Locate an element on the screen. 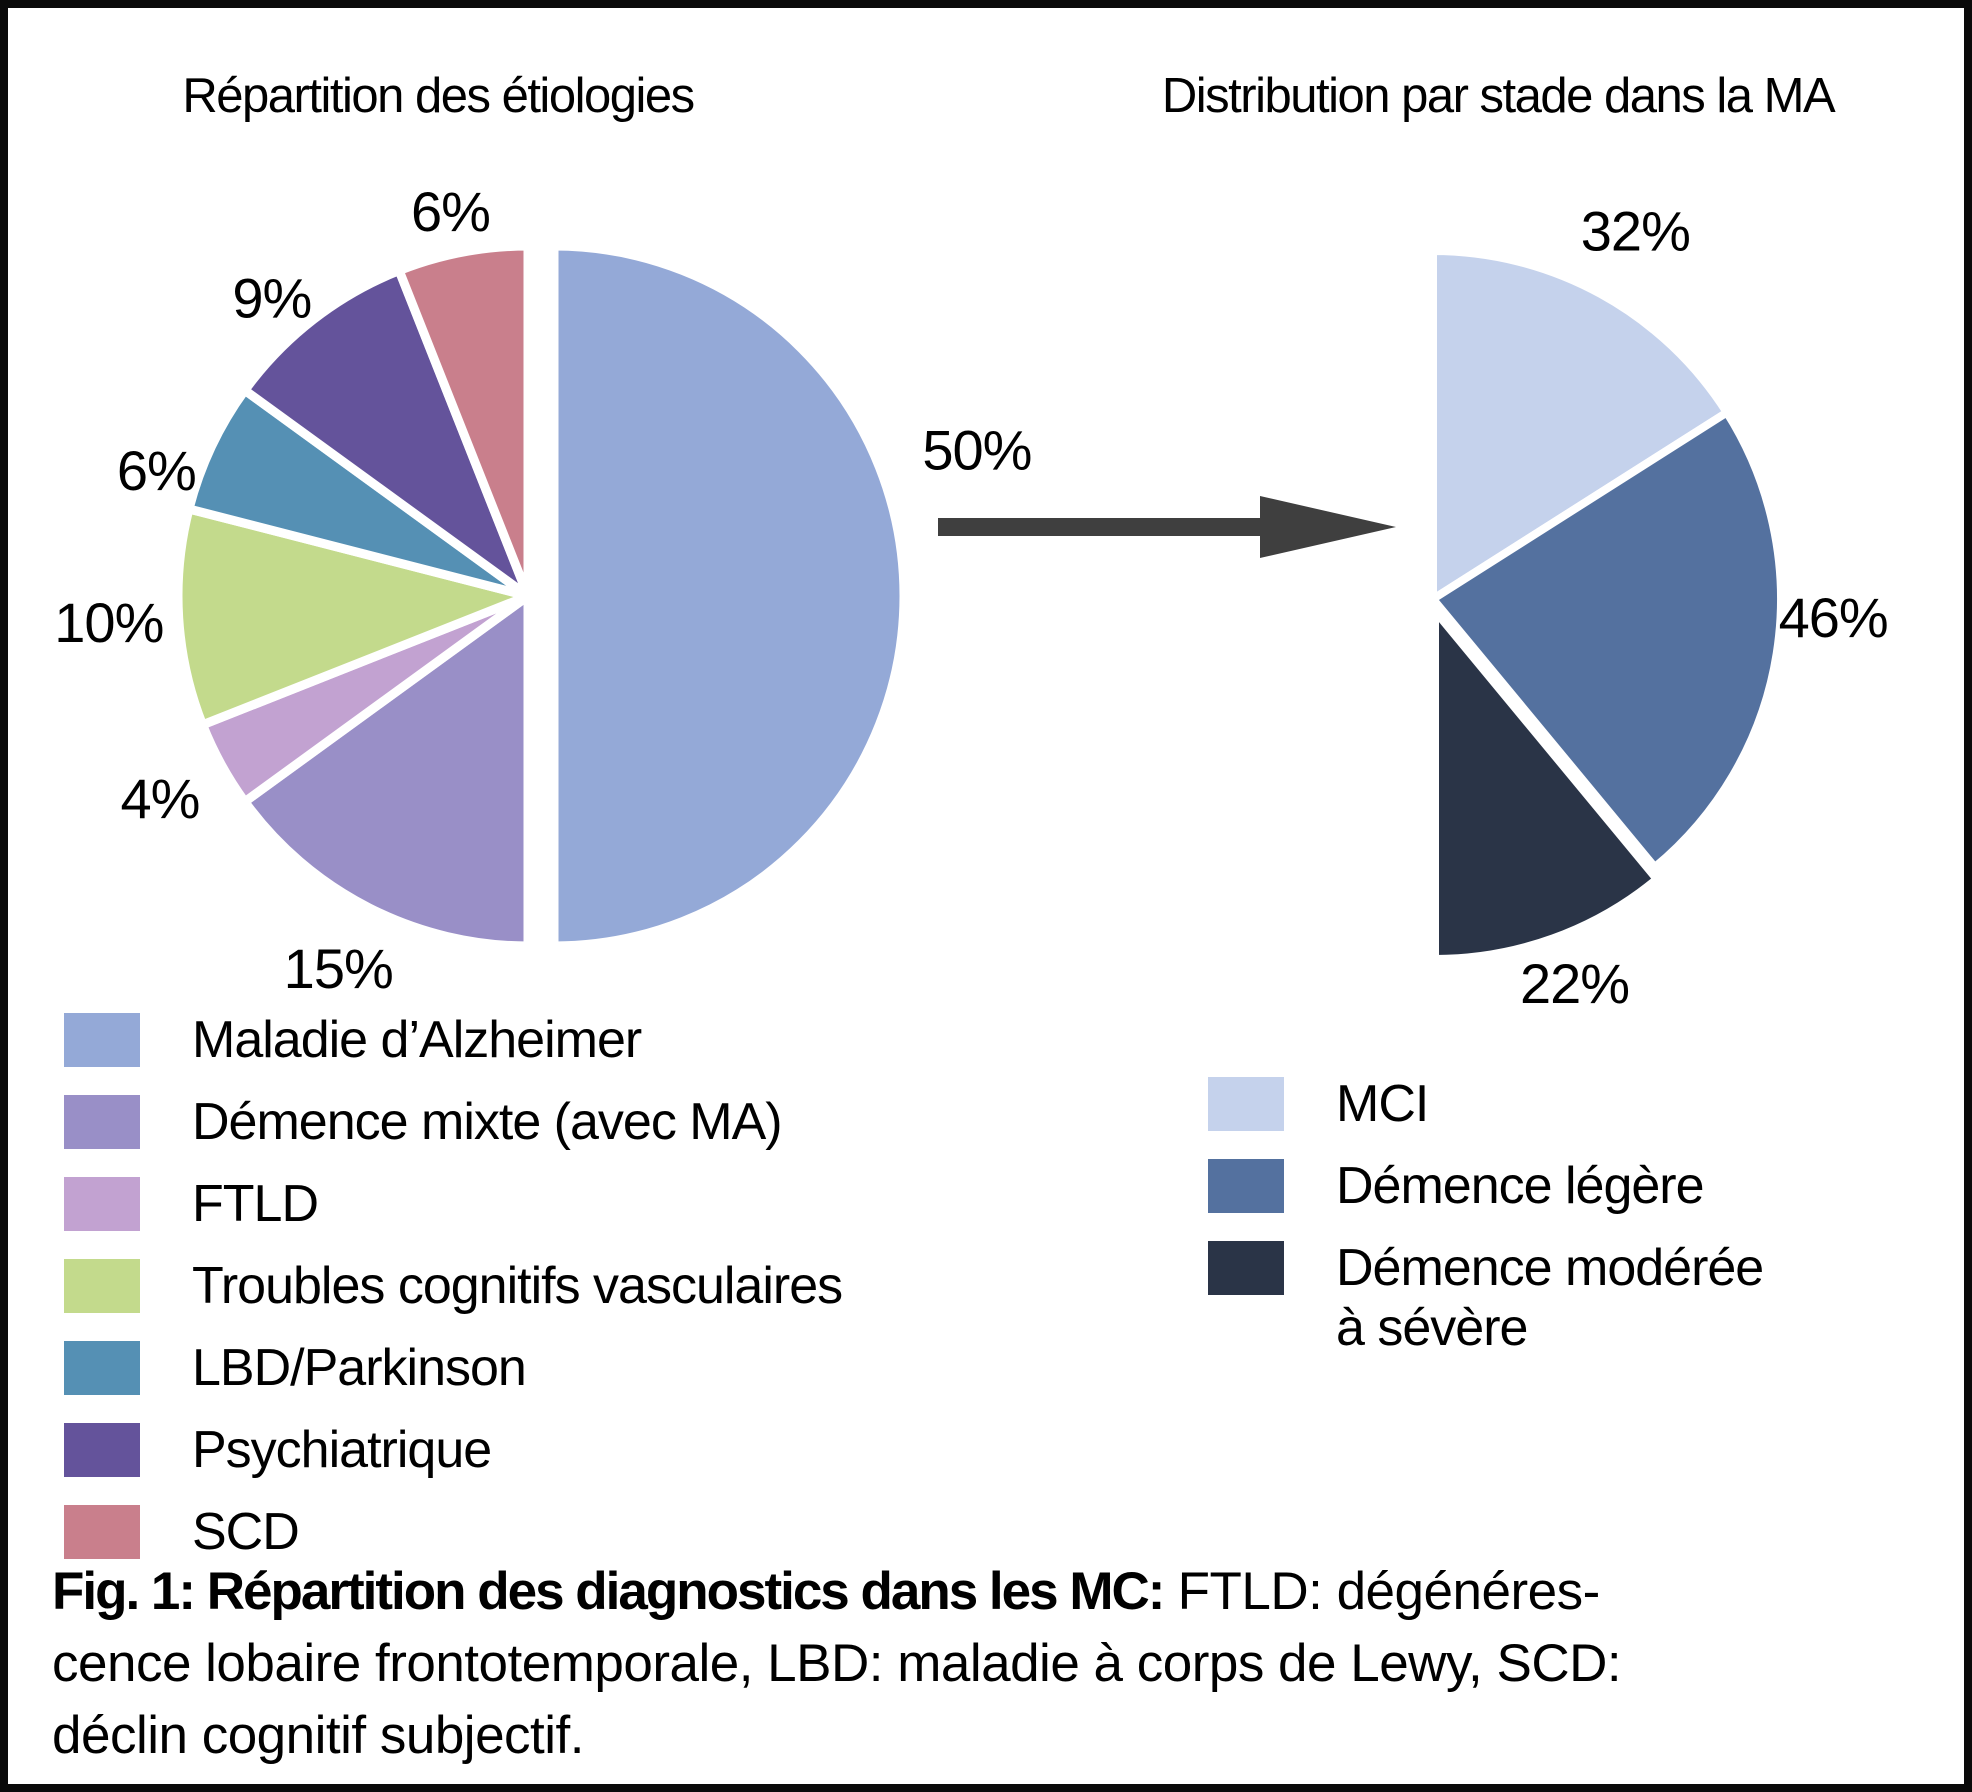 This screenshot has width=1972, height=1792. legend-label: SCD is located at coordinates (246, 1532).